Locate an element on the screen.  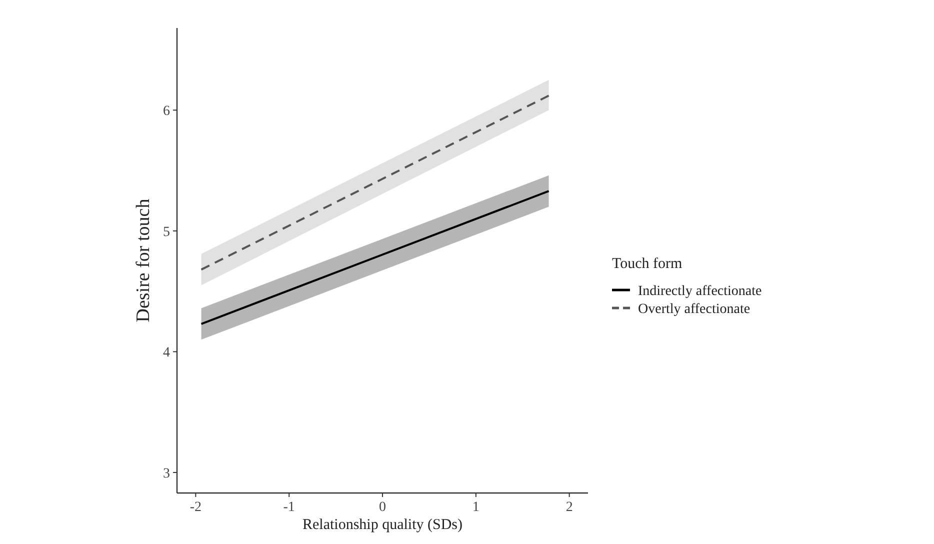
y-tick-label: 5 is located at coordinates (166, 232).